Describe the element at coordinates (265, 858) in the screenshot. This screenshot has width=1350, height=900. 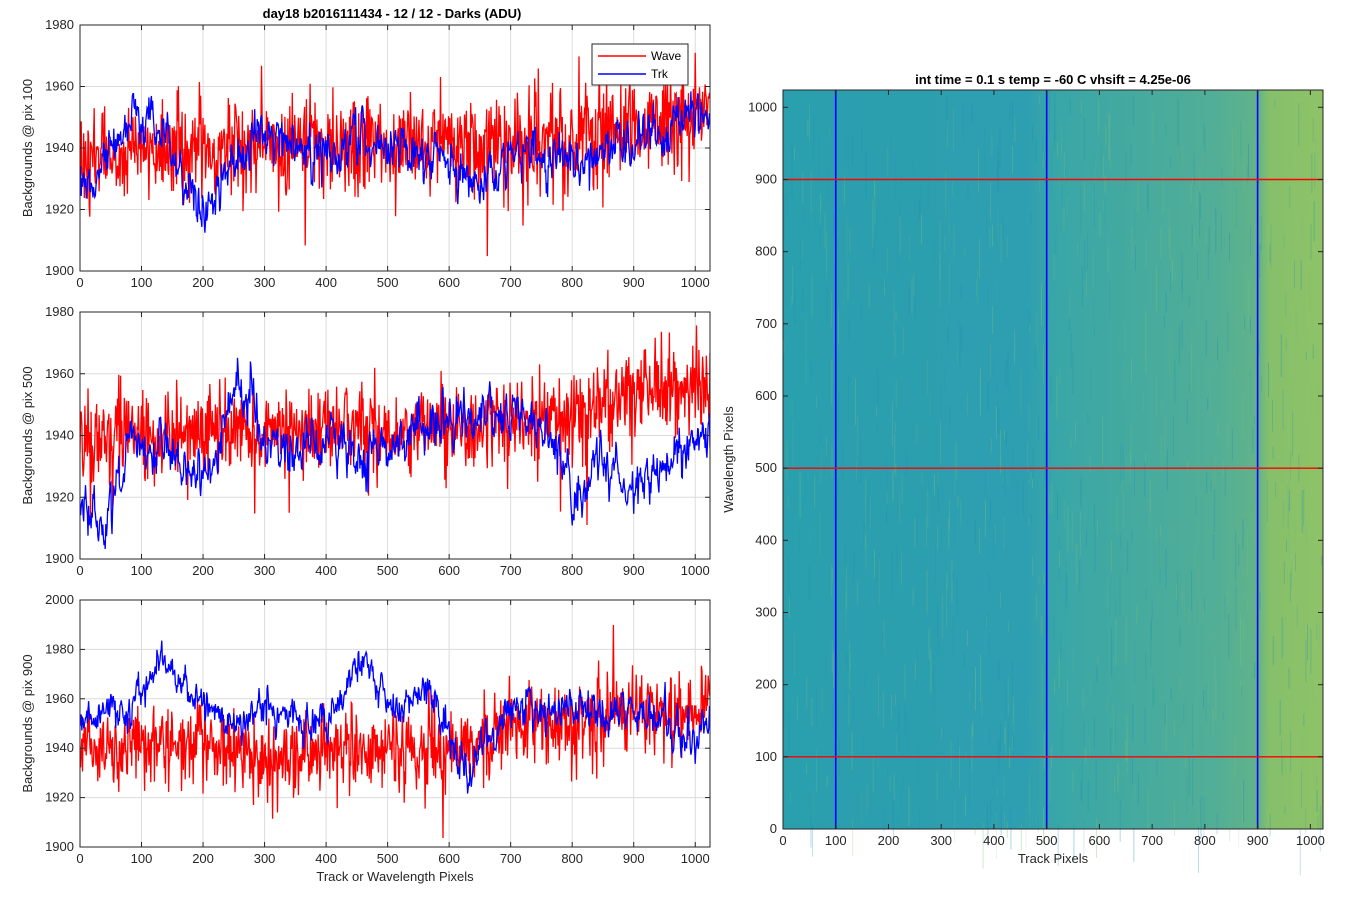
I see `x-tick-label: 300` at that location.